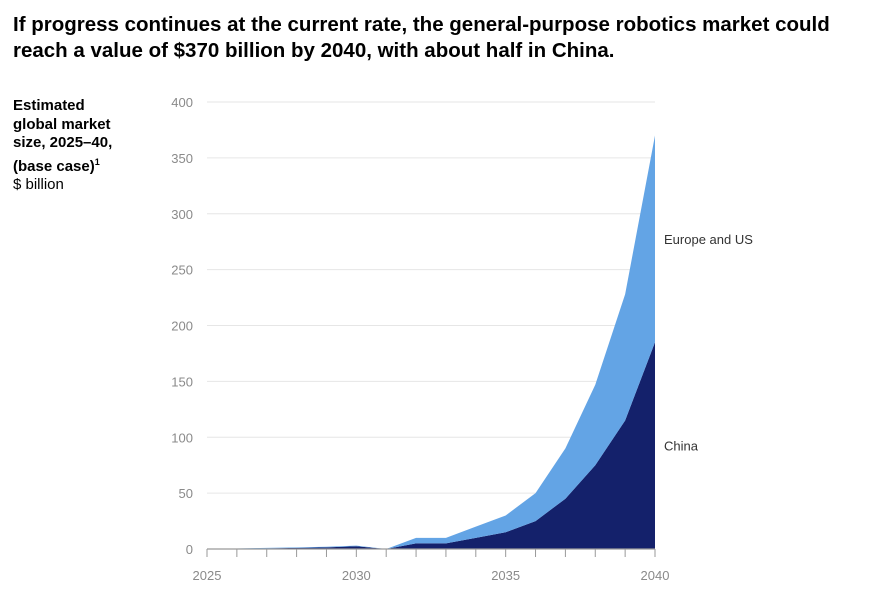 The width and height of the screenshot is (880, 605). What do you see at coordinates (97, 161) in the screenshot?
I see `footnote-marker: 1` at bounding box center [97, 161].